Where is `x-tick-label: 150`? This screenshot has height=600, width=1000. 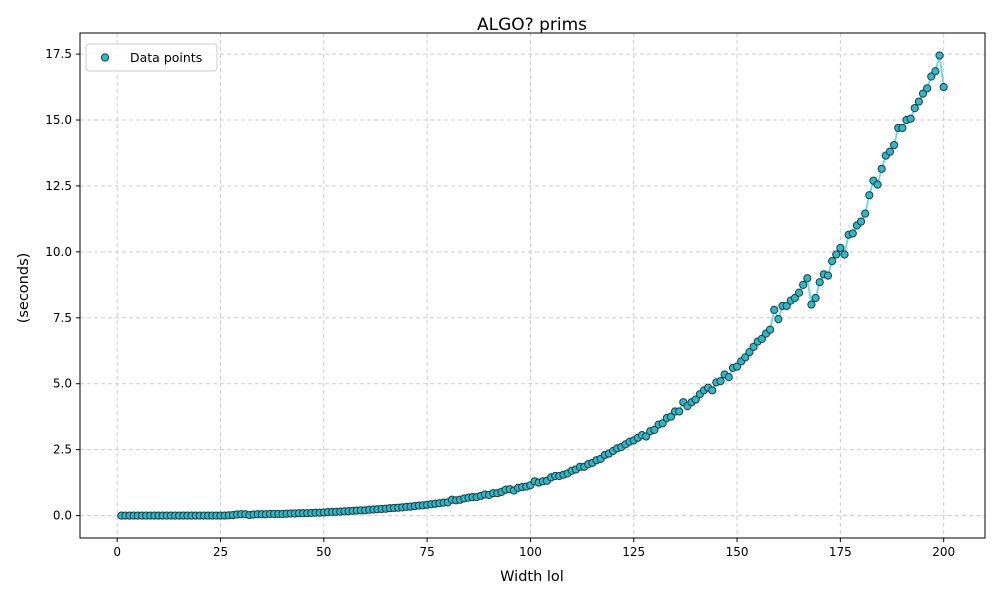
x-tick-label: 150 is located at coordinates (737, 552).